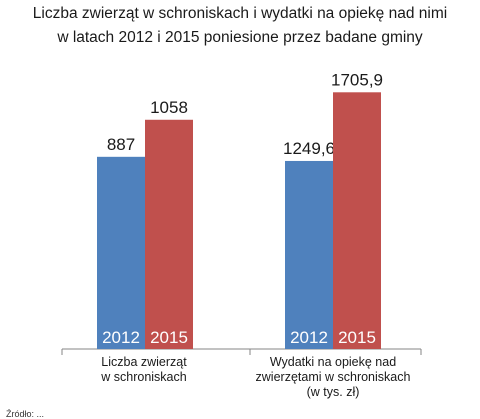  I want to click on category-label-group-2-line-2: zwierzętami w schroniskach, so click(333, 377).